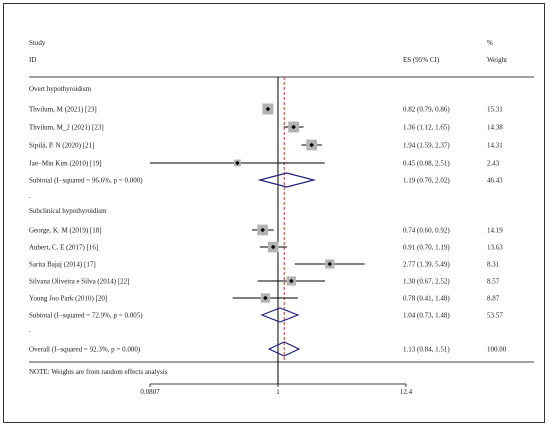 The width and height of the screenshot is (550, 428). Describe the element at coordinates (493, 282) in the screenshot. I see `weight-value: 8.57` at that location.